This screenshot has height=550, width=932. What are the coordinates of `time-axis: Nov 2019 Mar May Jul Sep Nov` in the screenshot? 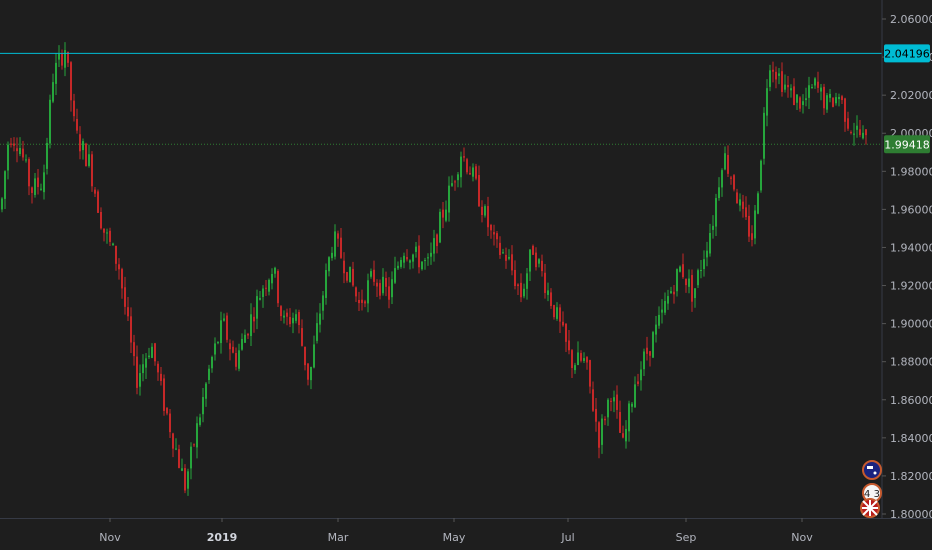 It's located at (456, 531).